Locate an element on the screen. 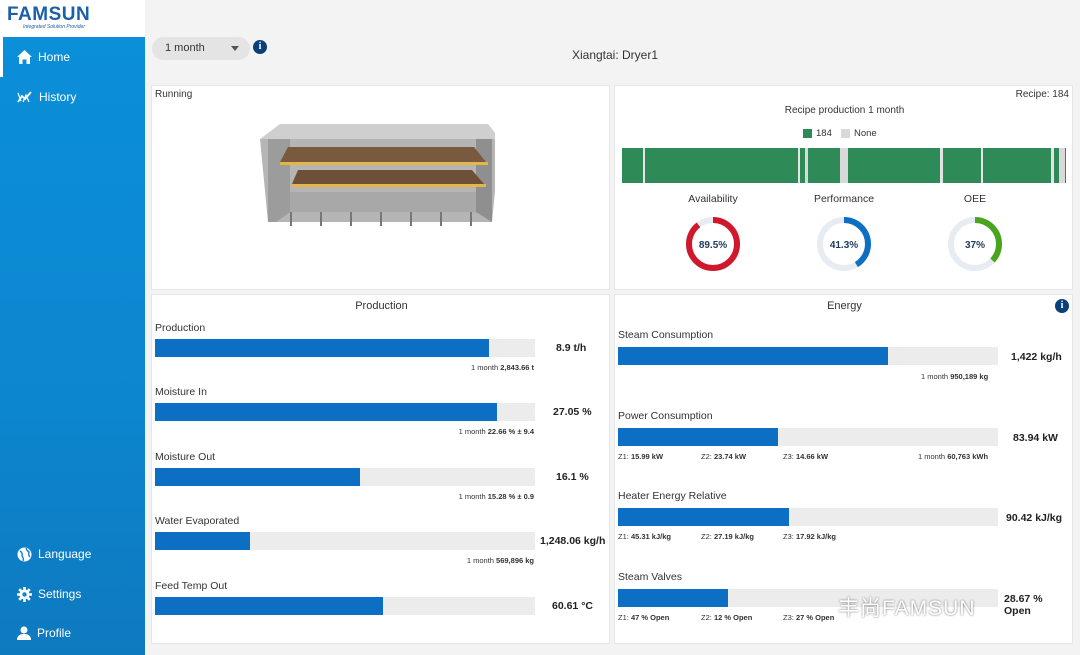  zone-value: 14.66 kW is located at coordinates (812, 456).